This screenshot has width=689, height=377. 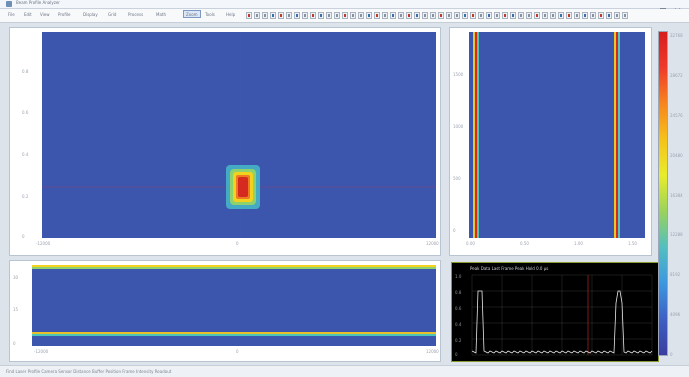 What do you see at coordinates (192, 14) in the screenshot?
I see `menu-item-zoom: Zoom` at bounding box center [192, 14].